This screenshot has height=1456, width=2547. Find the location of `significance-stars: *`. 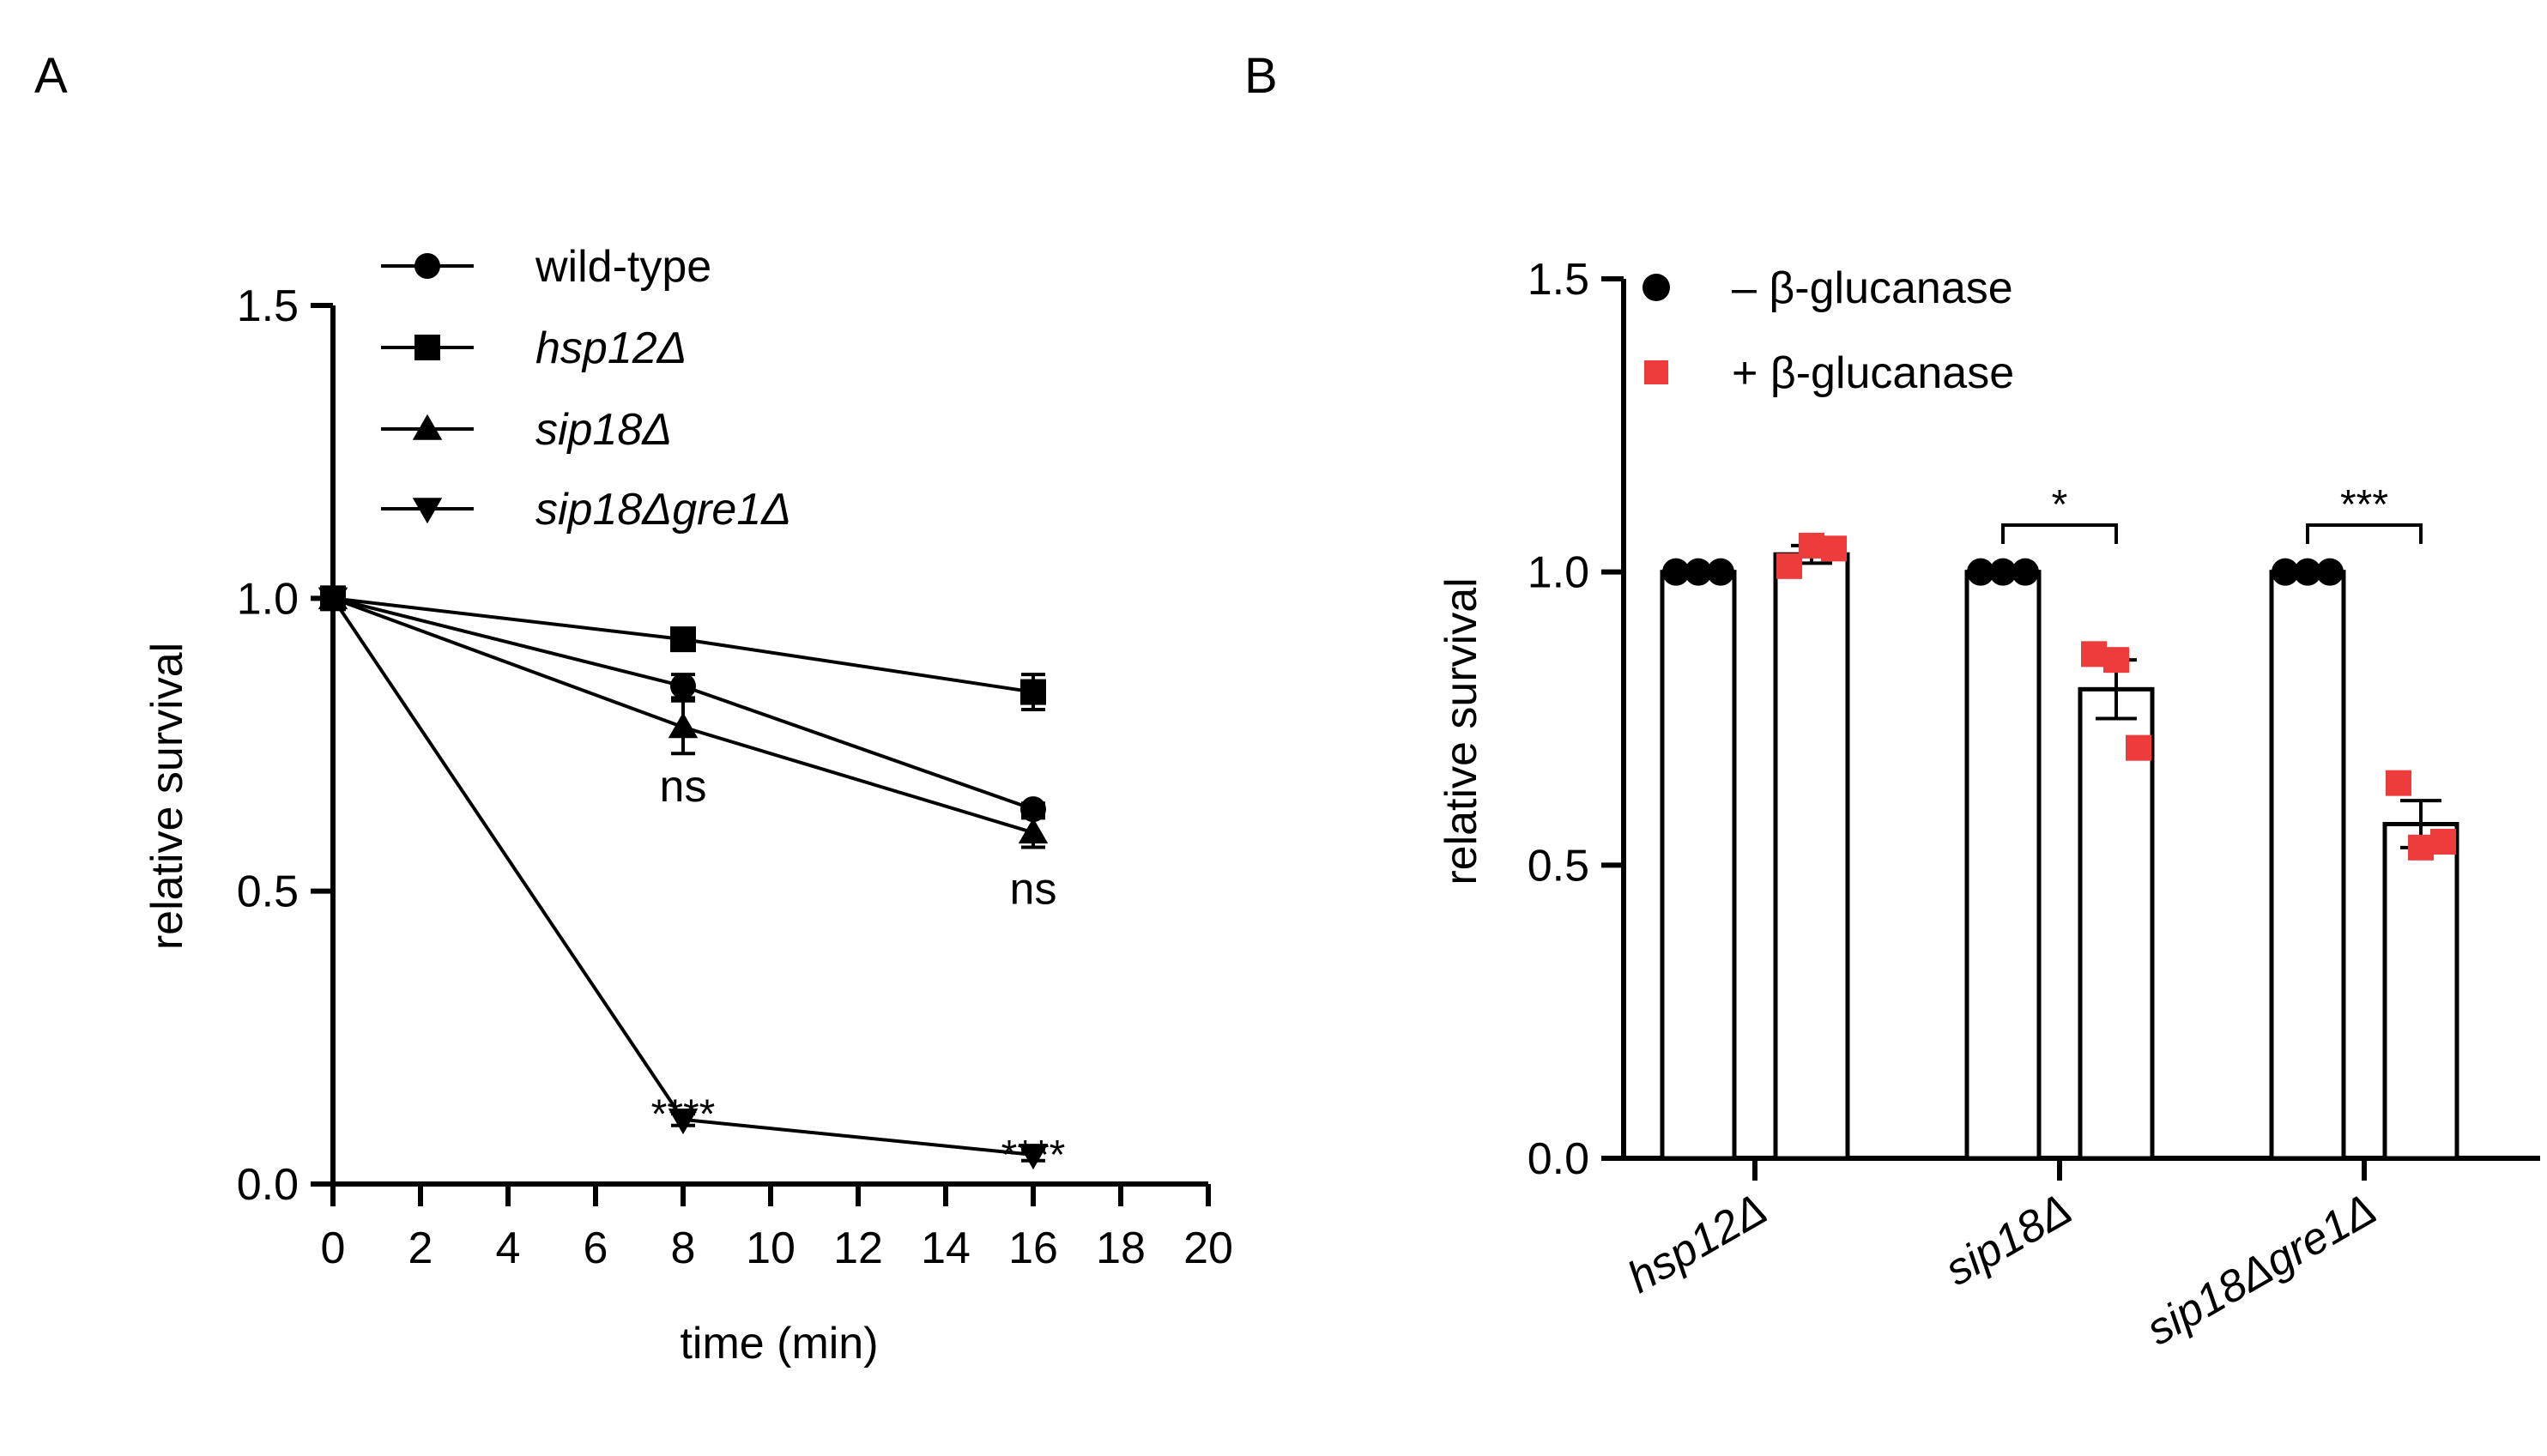

significance-stars: * is located at coordinates (2060, 505).